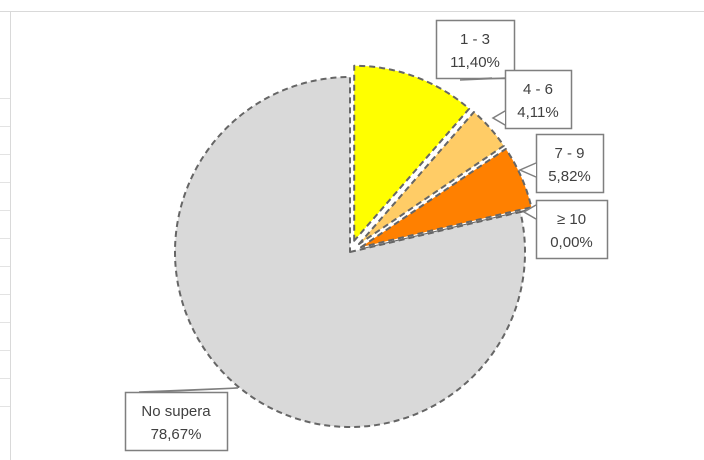 This screenshot has width=704, height=460. Describe the element at coordinates (571, 219) in the screenshot. I see `data-label-category: ≥ 10` at that location.